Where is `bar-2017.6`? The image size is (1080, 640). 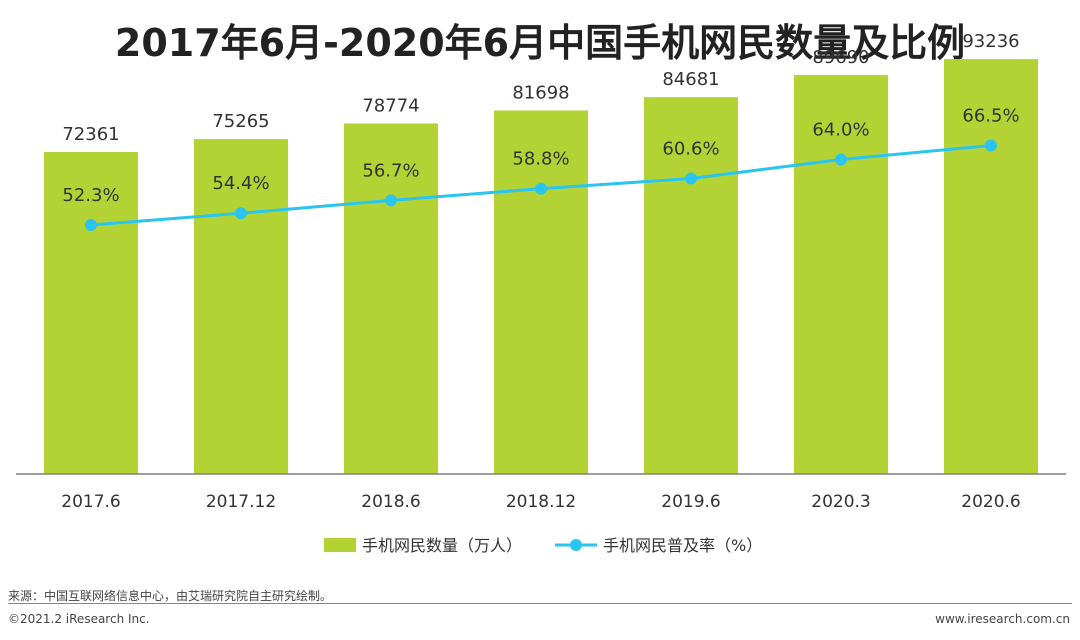
bar-2017.6 is located at coordinates (91, 313).